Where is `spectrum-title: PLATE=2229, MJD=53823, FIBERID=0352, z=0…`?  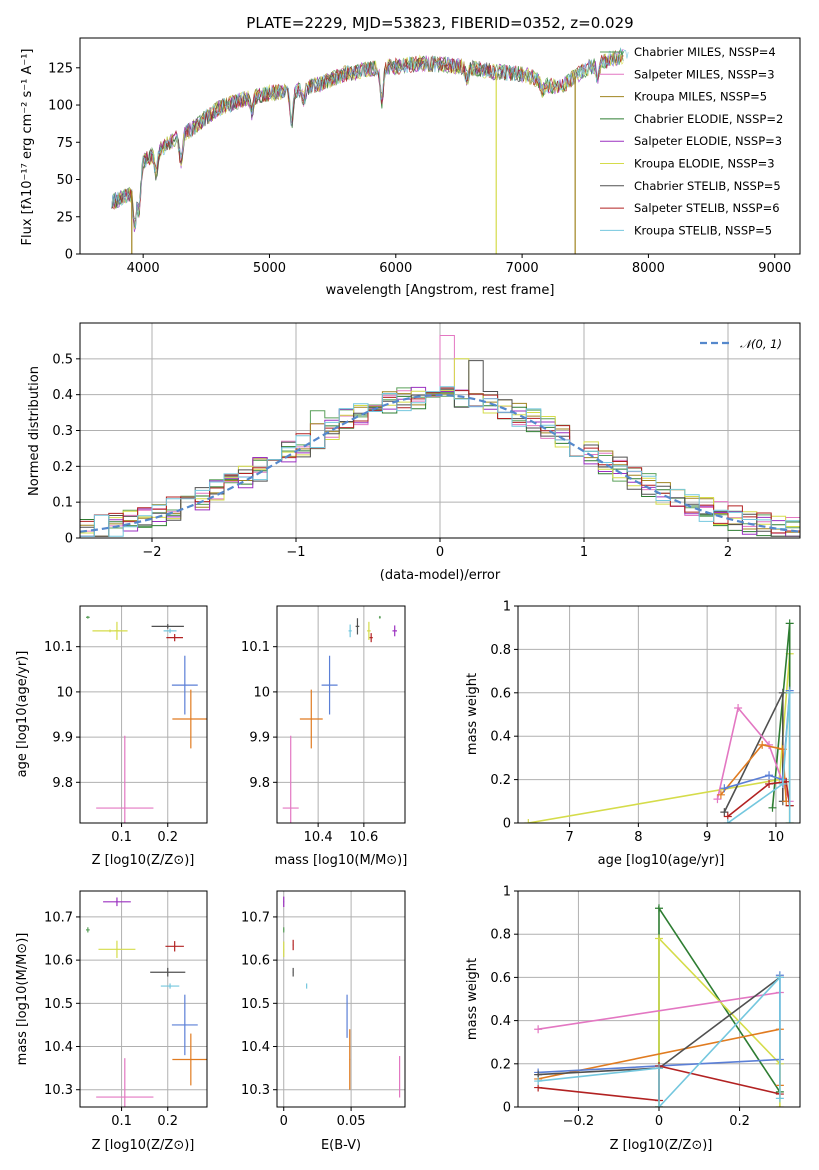
spectrum-title: PLATE=2229, MJD=53823, FIBERID=0352, z=0… is located at coordinates (439, 23).